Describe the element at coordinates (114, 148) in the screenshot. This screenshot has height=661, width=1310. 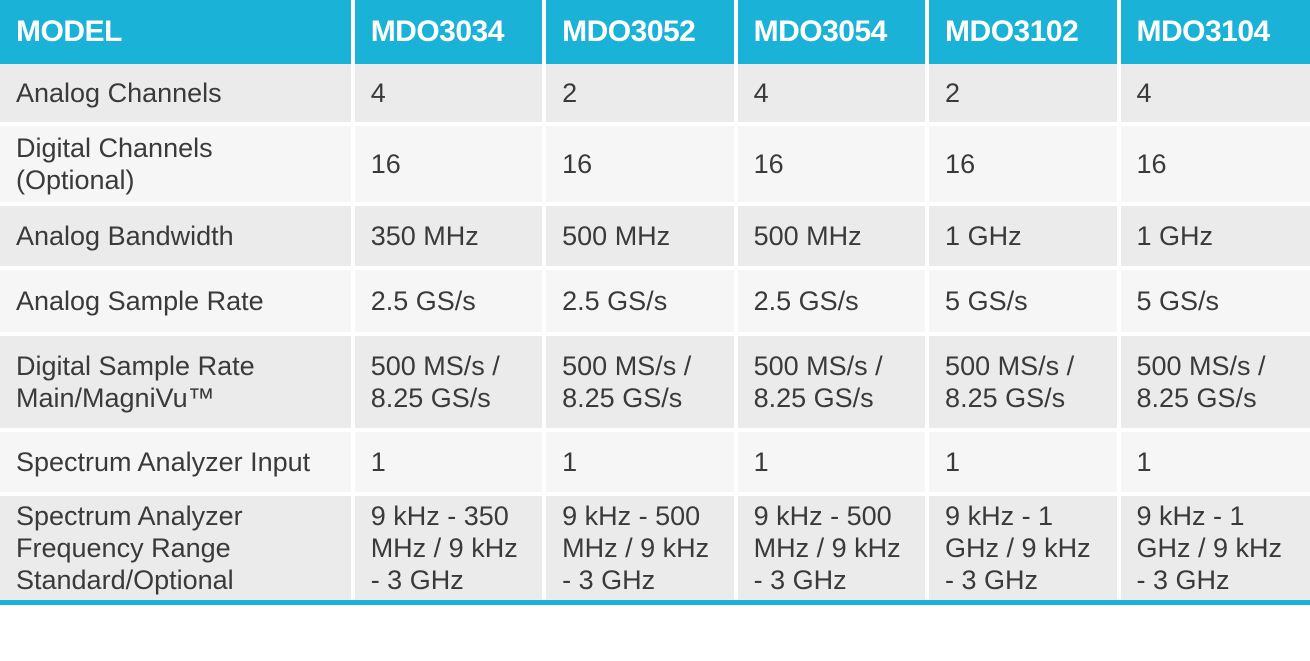
I see `row-label-line: Digital Channels` at that location.